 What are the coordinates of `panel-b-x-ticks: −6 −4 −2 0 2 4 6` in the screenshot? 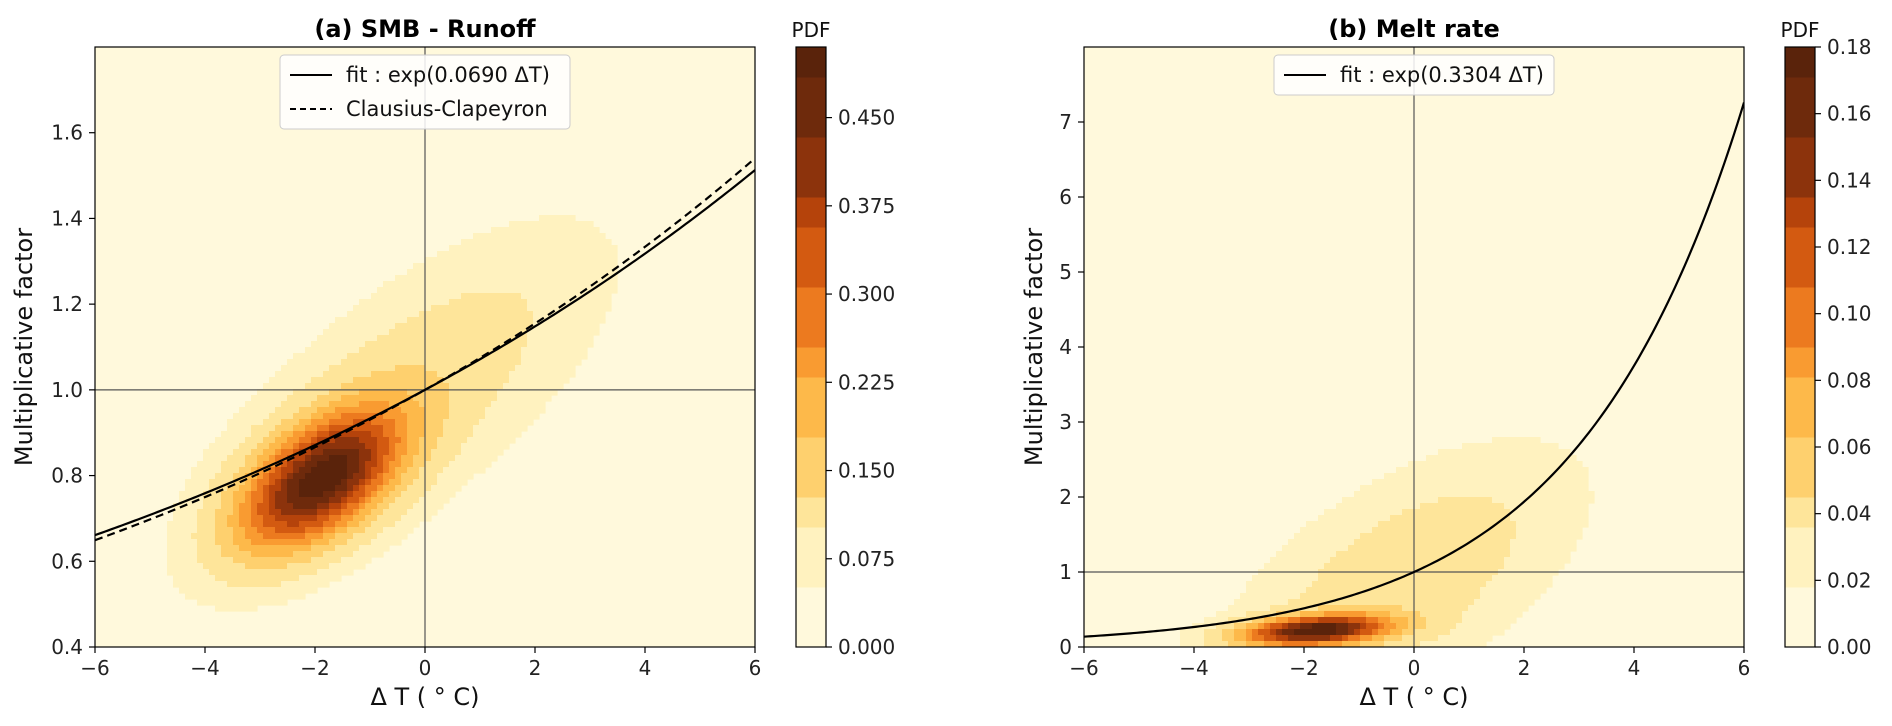 It's located at (1409, 663).